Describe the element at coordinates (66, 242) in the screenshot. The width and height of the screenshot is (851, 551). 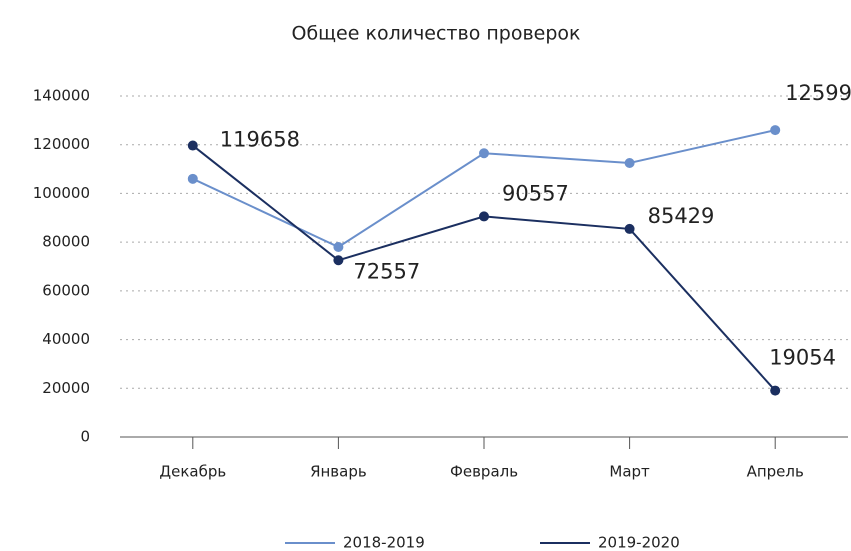
I see `y-tick-label: 80000` at that location.